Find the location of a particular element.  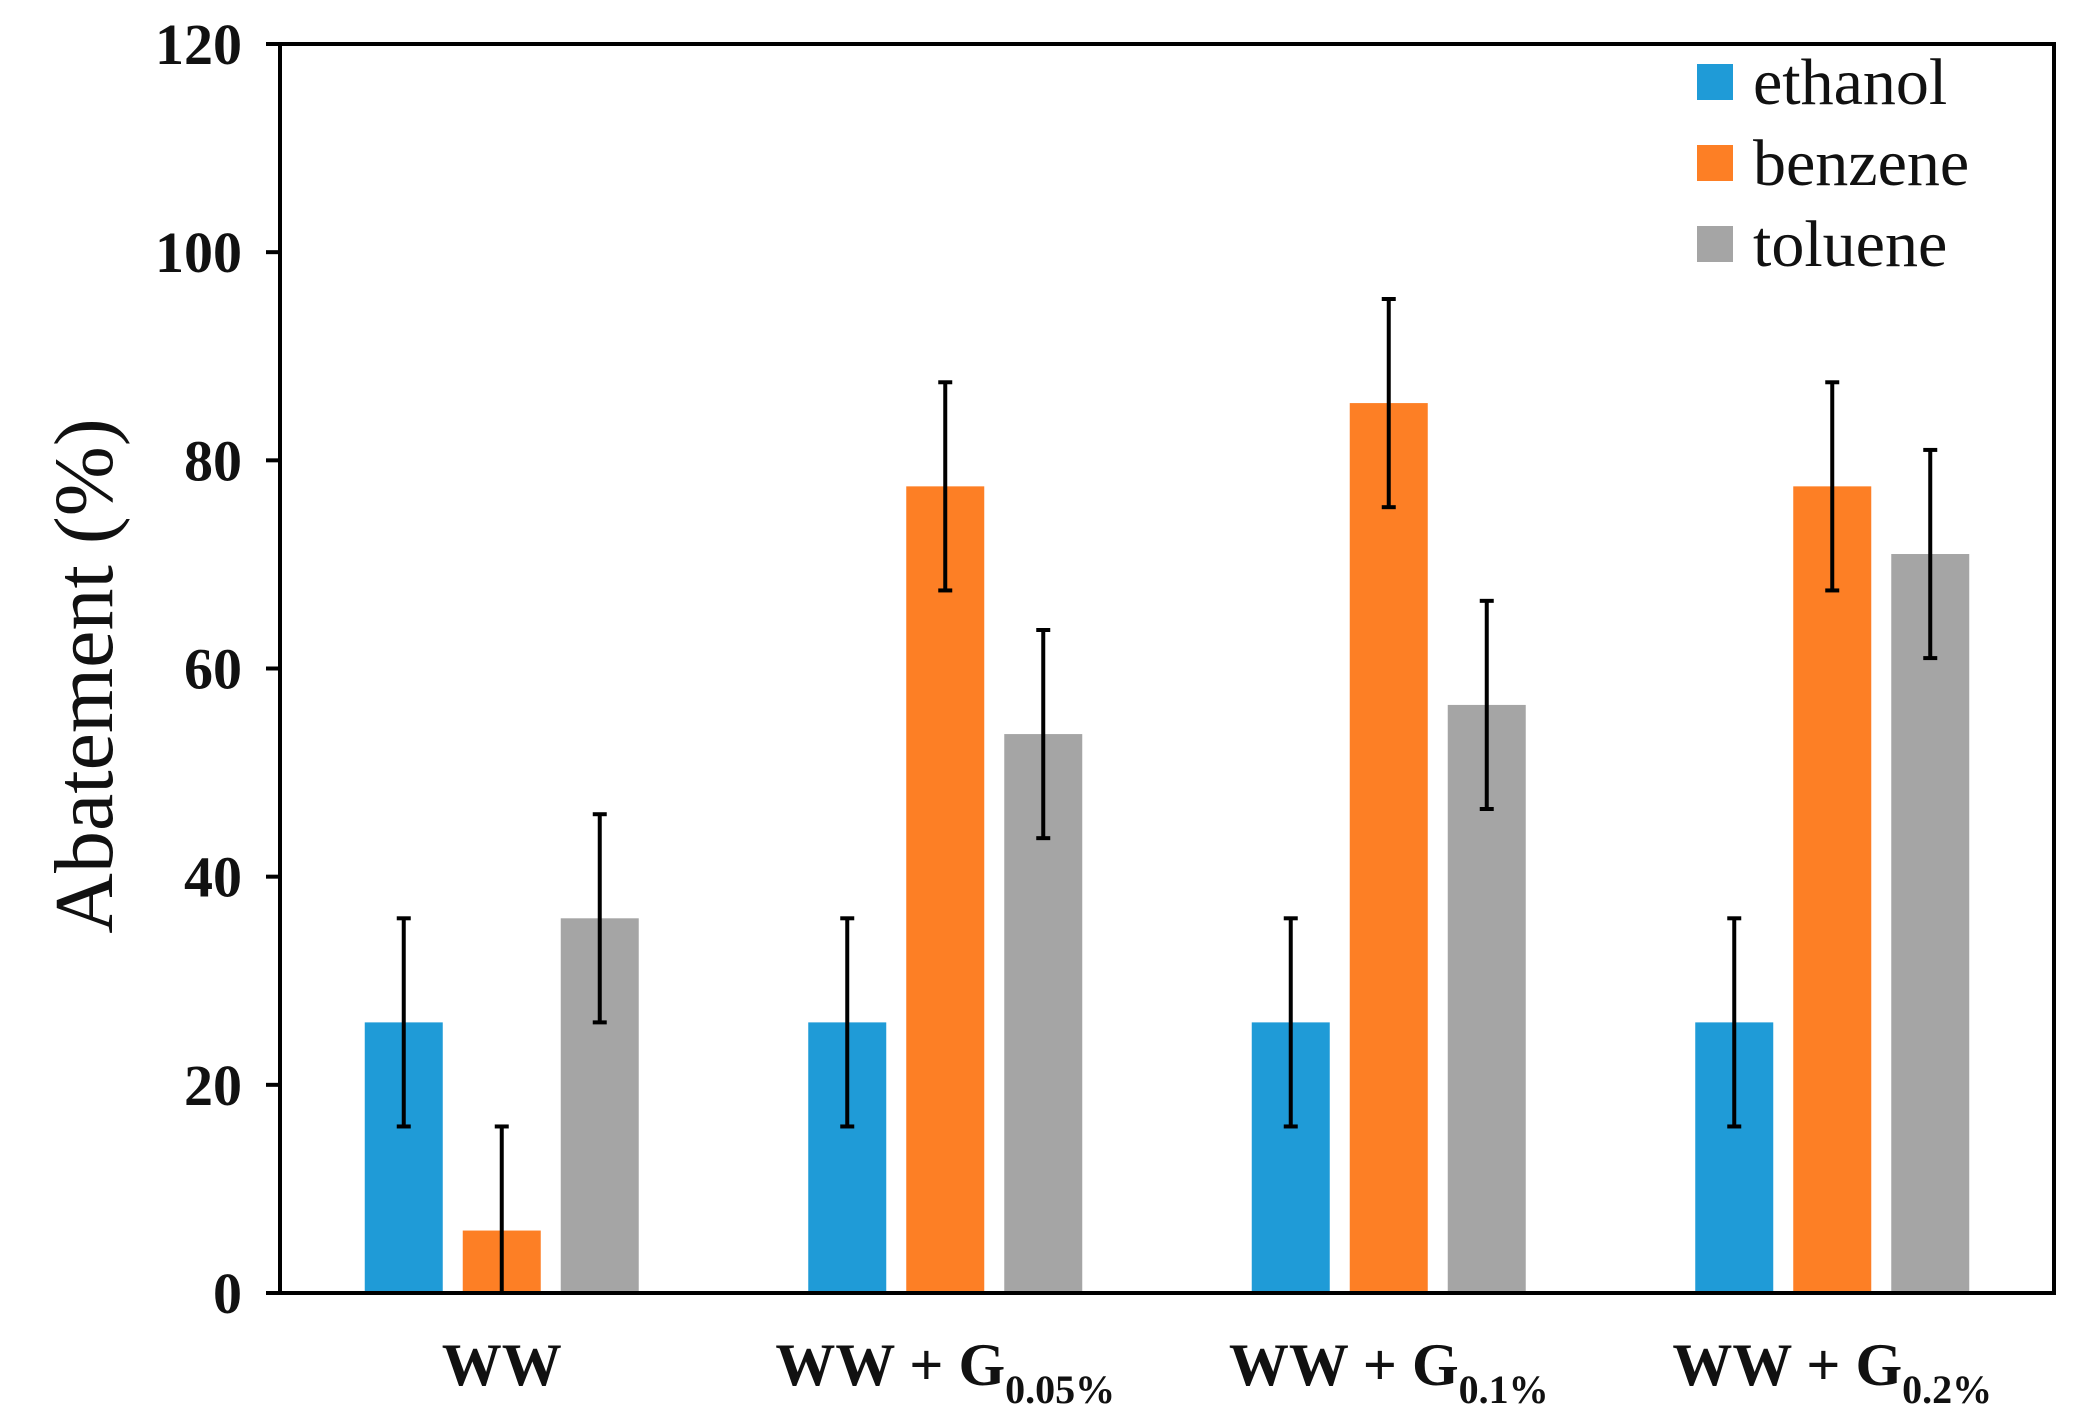

y-tick-label: 120 is located at coordinates (198, 44).